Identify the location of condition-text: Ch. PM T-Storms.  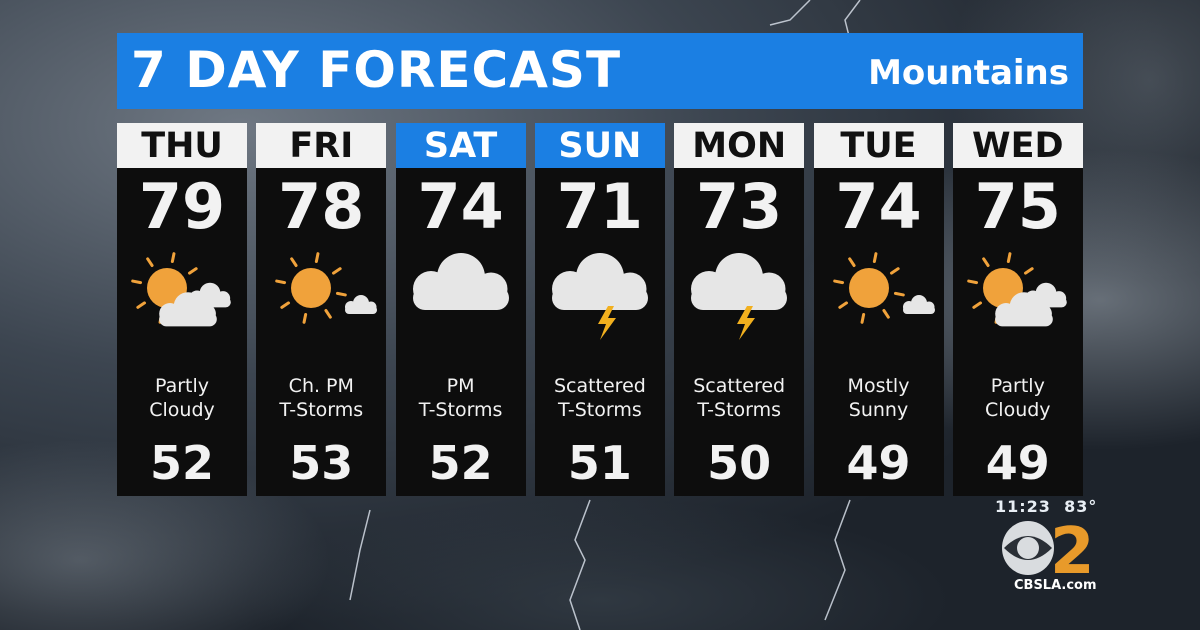
(321, 398).